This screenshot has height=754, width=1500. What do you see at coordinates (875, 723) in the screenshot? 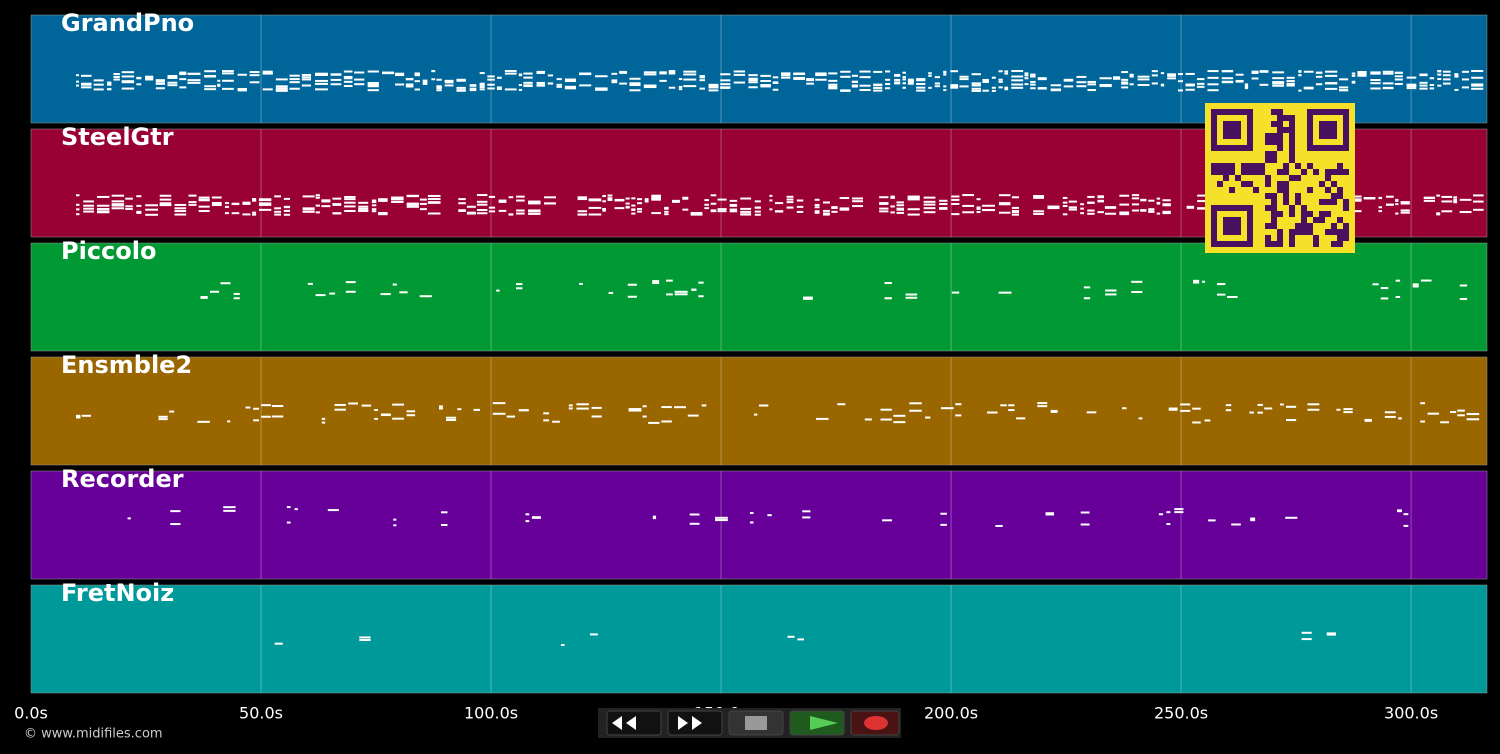
I see `record-button` at bounding box center [875, 723].